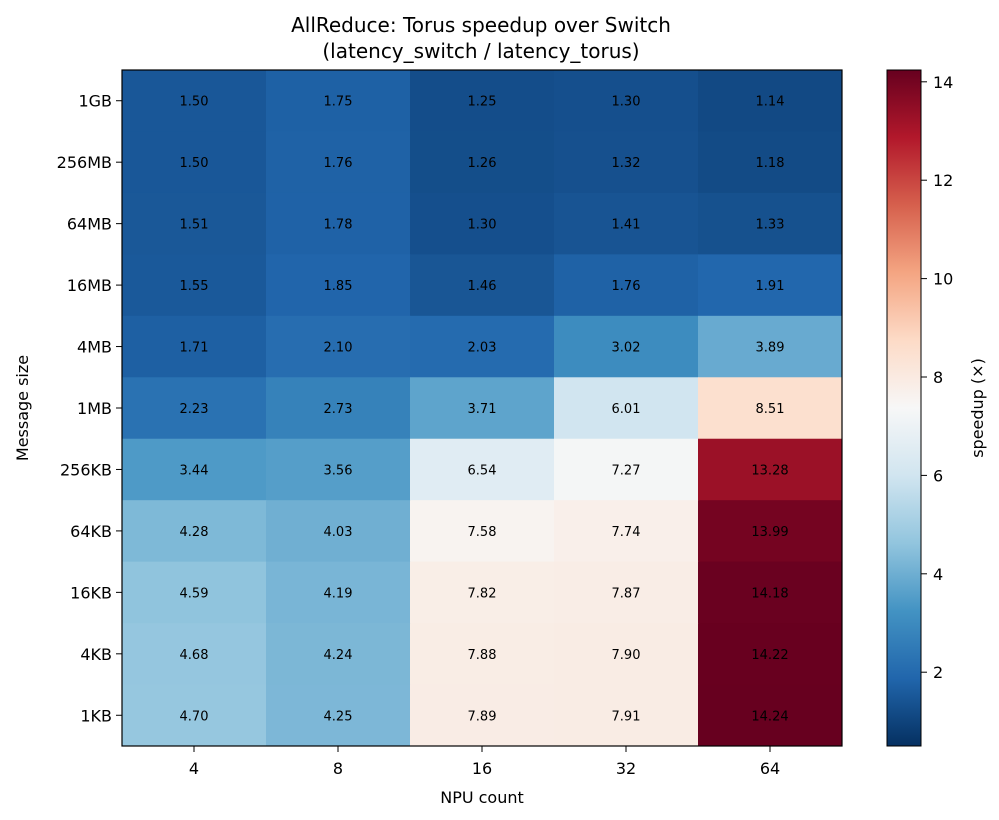  I want to click on cell-value-label: 2.10, so click(338, 348).